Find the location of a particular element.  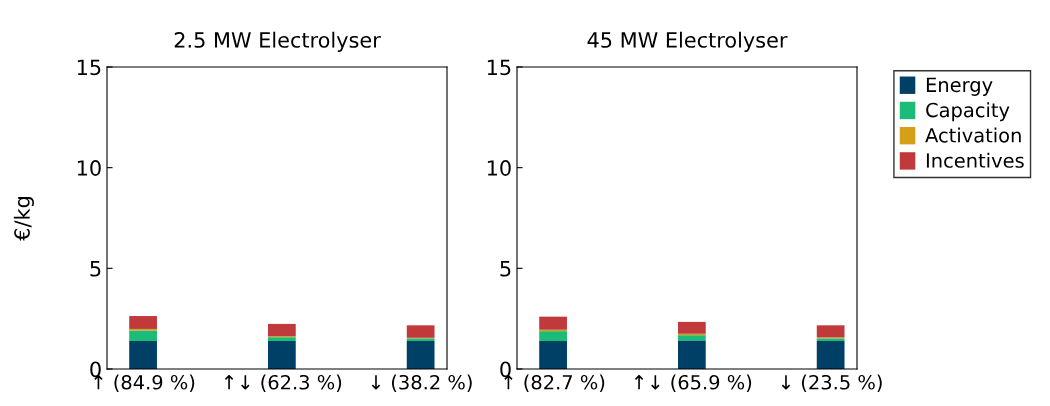

y-axis-title: €/kg is located at coordinates (23, 219).